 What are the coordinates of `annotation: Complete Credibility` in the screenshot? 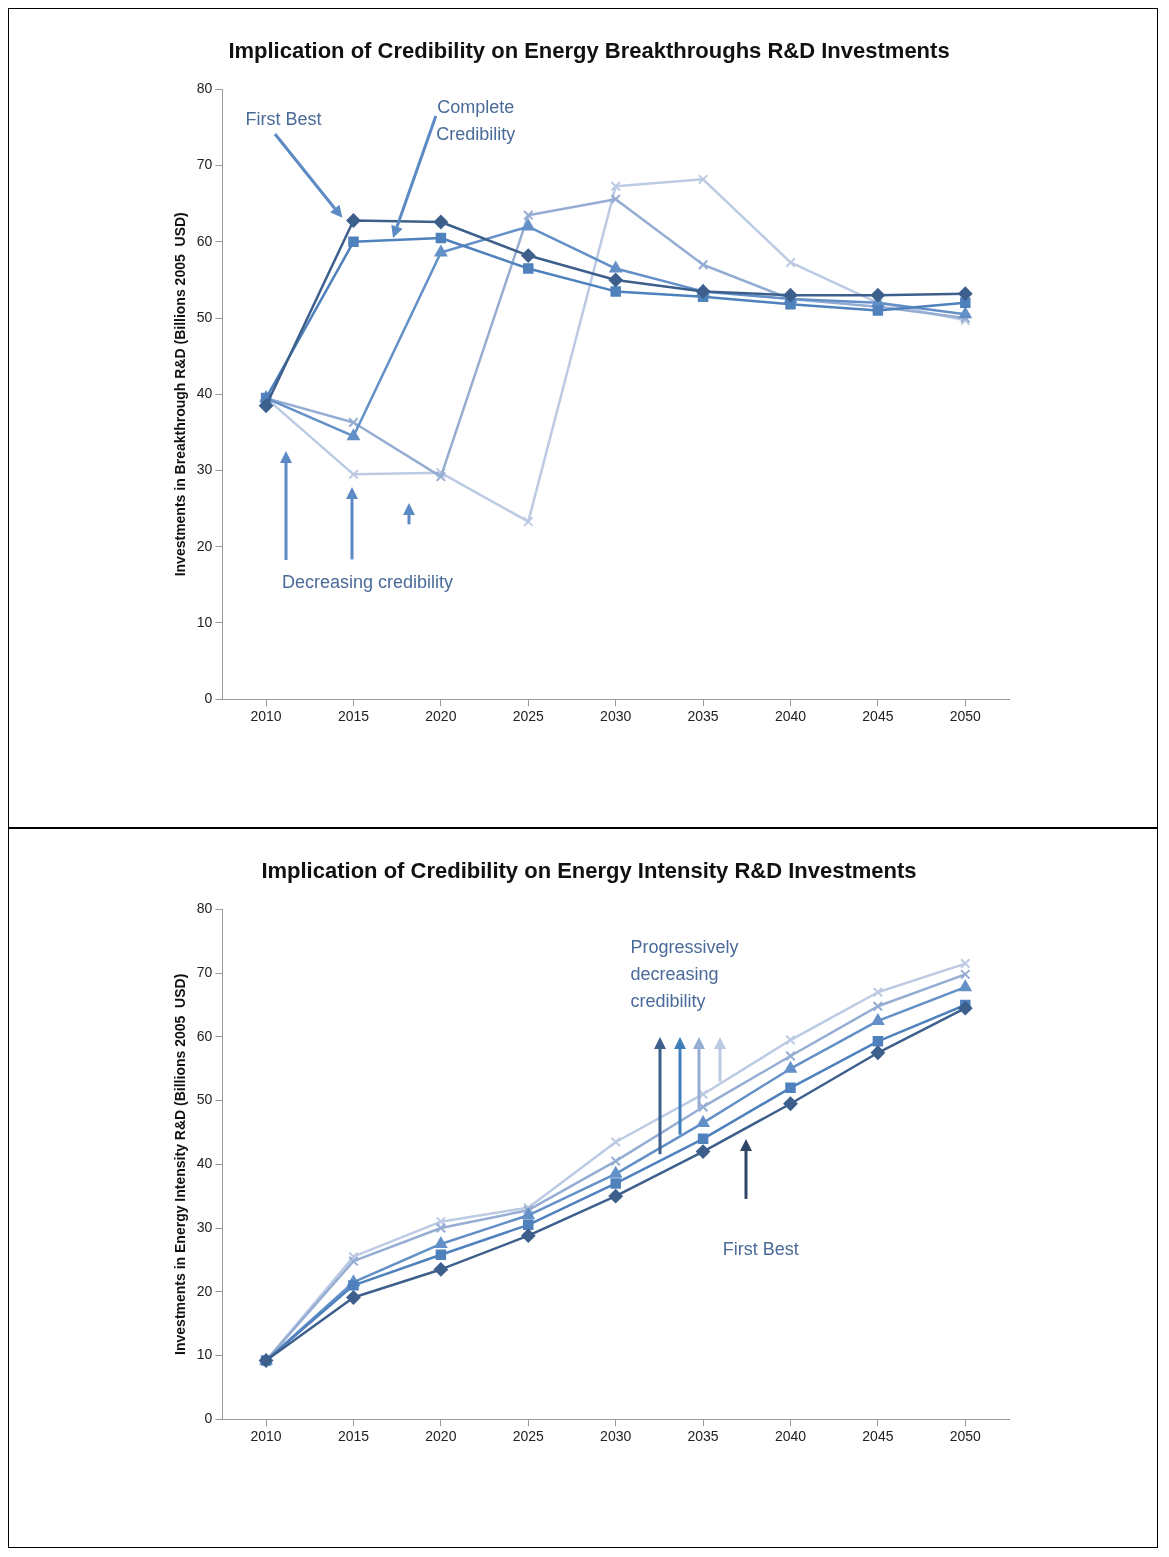 It's located at (476, 120).